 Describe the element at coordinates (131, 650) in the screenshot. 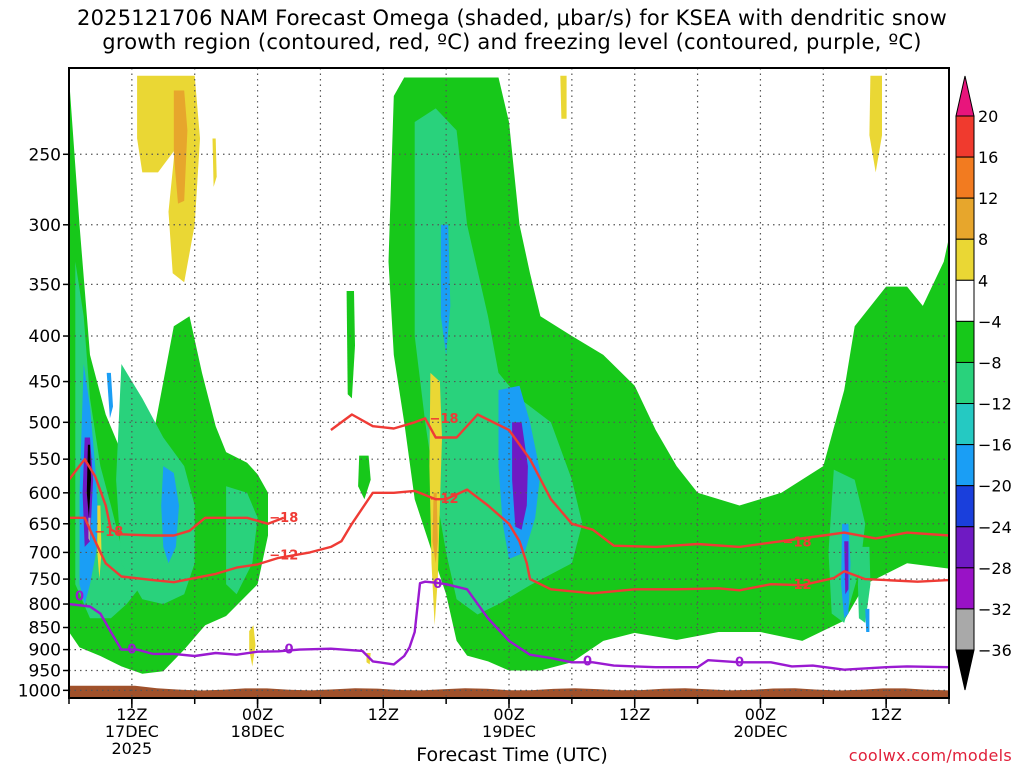

I see `freezing-level-label-1: 0` at that location.